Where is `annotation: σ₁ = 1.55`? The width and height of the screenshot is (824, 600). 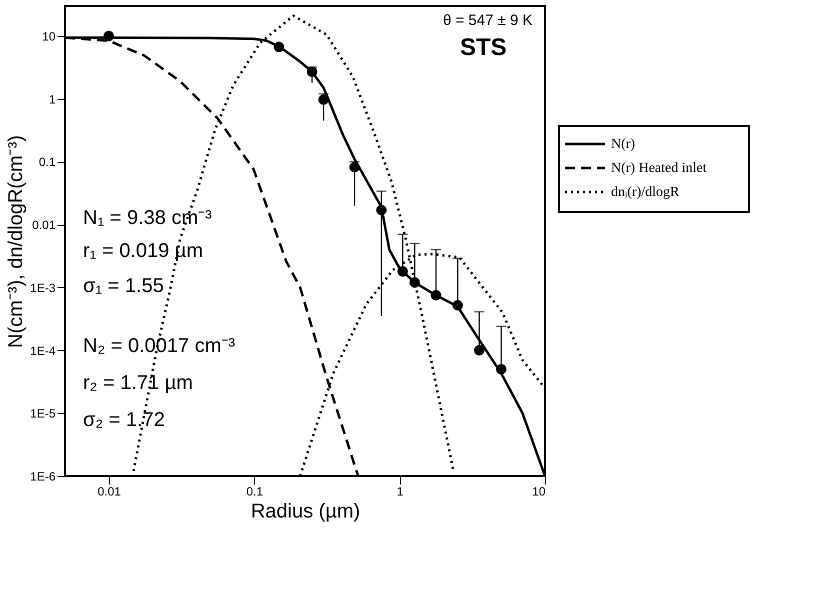 annotation: σ₁ = 1.55 is located at coordinates (123, 286).